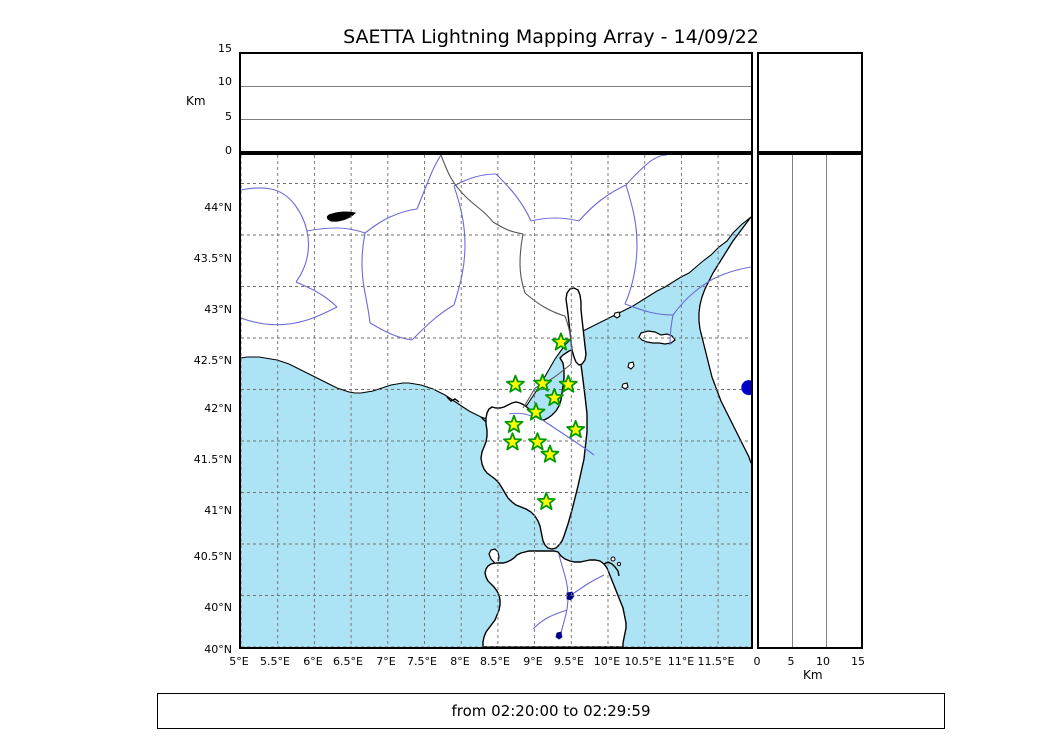  I want to click on tick-lon-11.5: 11.5°E, so click(716, 661).